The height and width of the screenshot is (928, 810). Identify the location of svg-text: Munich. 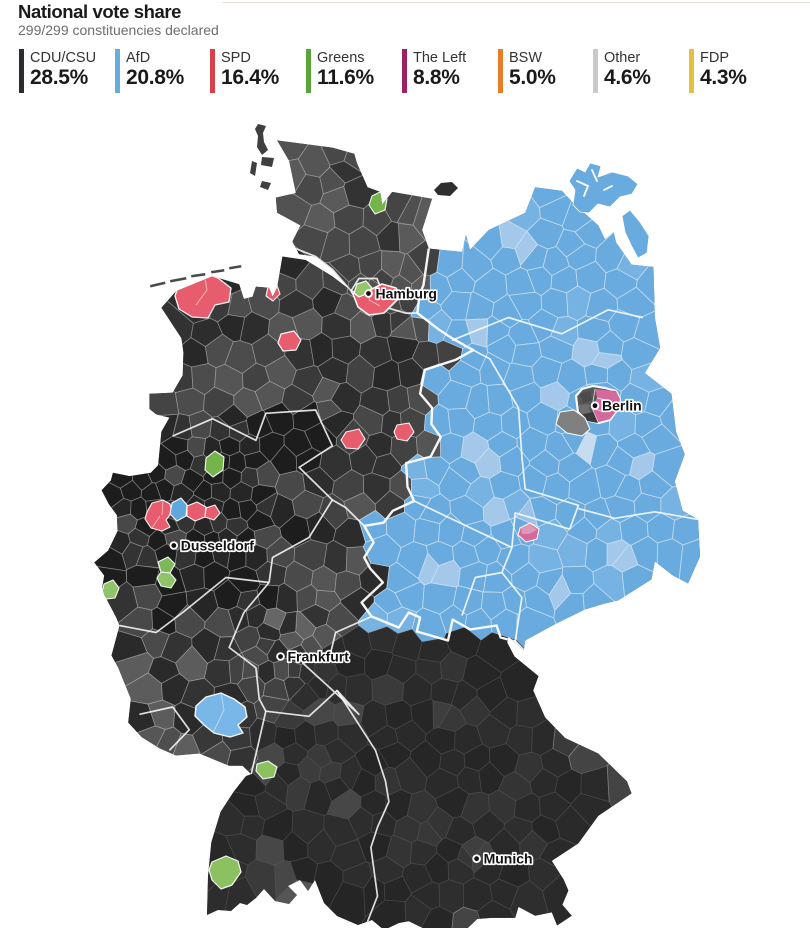
(508, 859).